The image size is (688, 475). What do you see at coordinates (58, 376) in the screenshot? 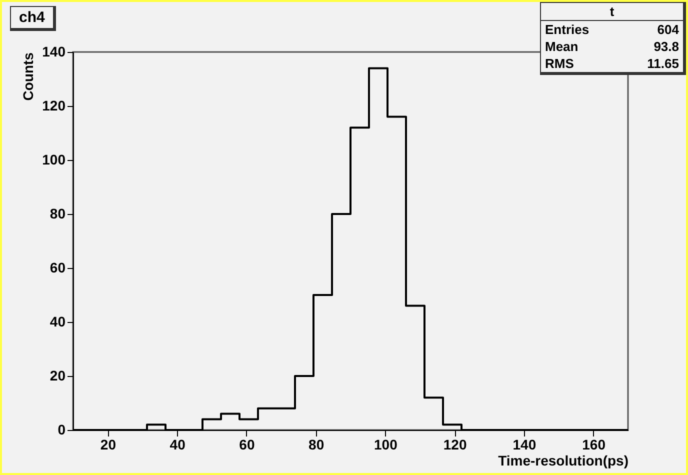
I see `y-tick-label: 20` at bounding box center [58, 376].